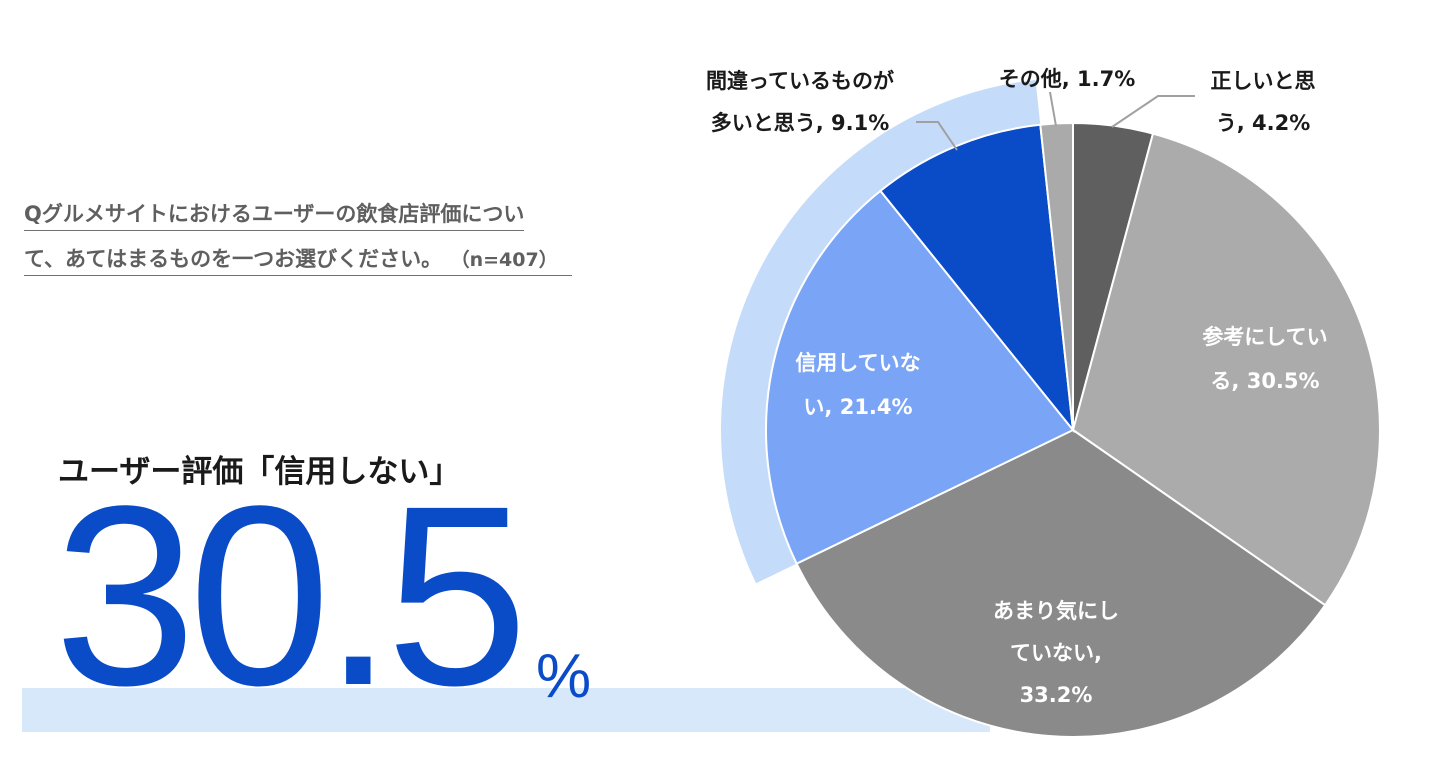 The image size is (1440, 772). I want to click on slice-label-2-line-1: ていない,, so click(1056, 653).